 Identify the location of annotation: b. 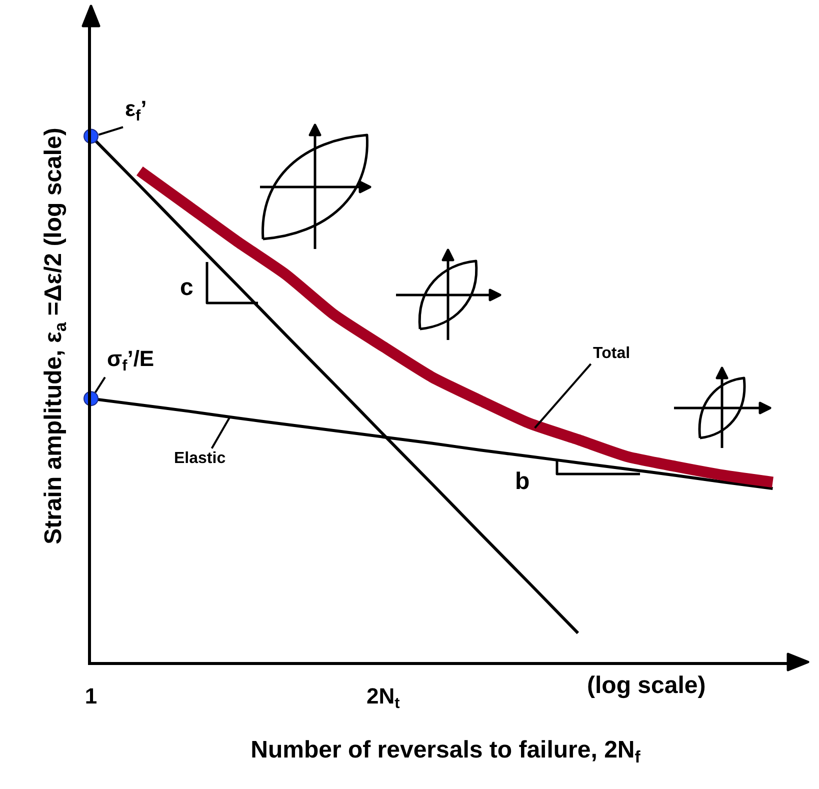
(522, 481).